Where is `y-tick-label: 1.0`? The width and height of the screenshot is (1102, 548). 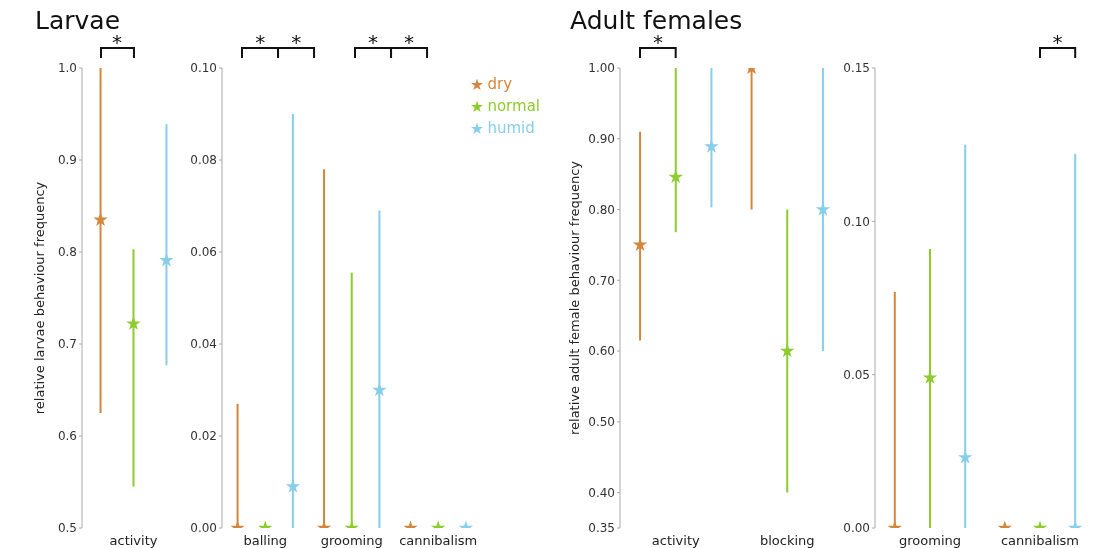
y-tick-label: 1.0 is located at coordinates (67, 68).